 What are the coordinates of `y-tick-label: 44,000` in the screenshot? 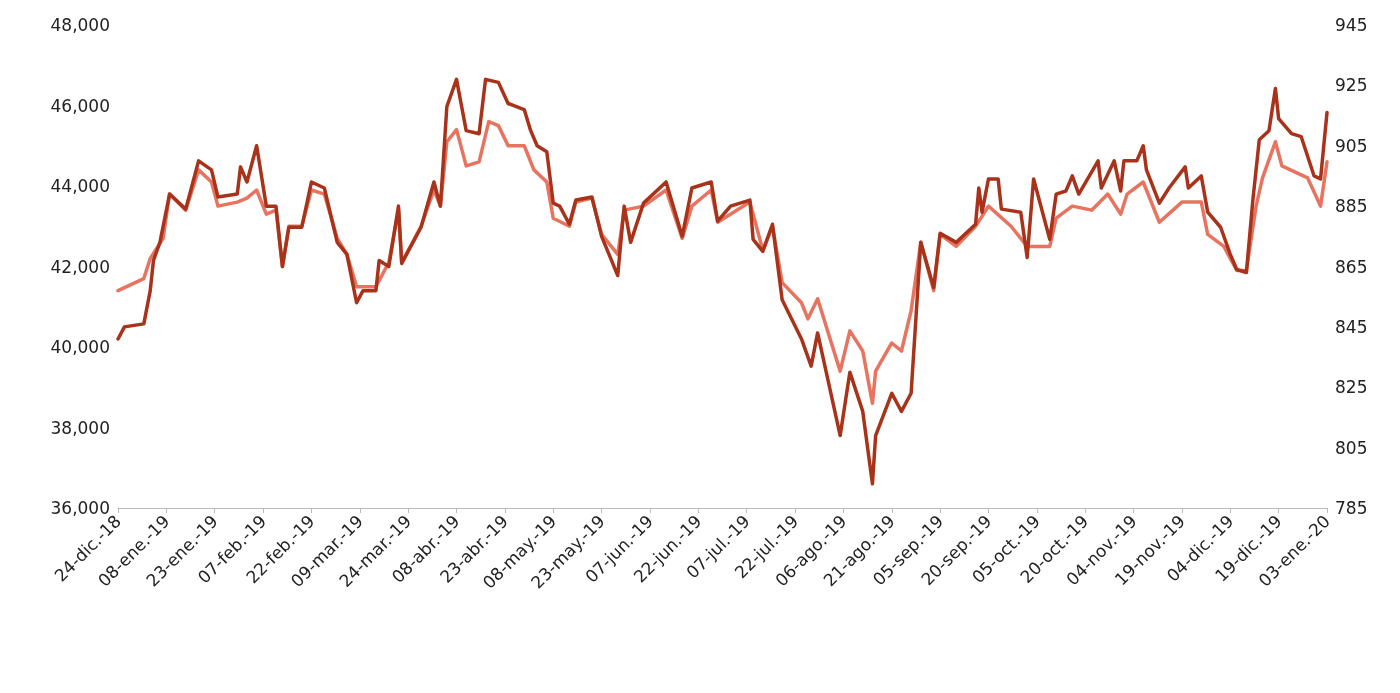 It's located at (80, 186).